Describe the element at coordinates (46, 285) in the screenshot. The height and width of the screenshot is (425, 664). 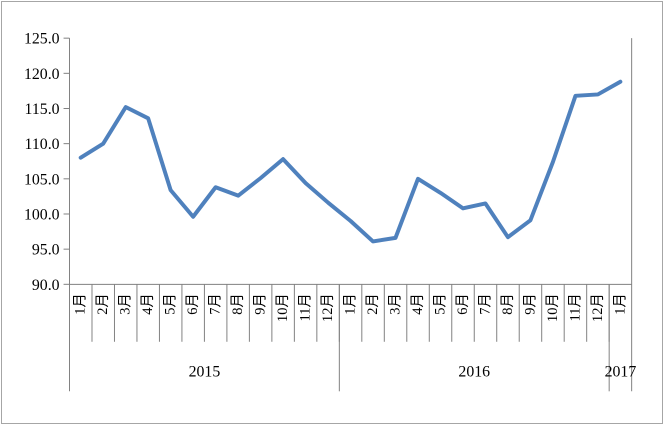
I see `y-axis-tick-label: 90.0` at that location.